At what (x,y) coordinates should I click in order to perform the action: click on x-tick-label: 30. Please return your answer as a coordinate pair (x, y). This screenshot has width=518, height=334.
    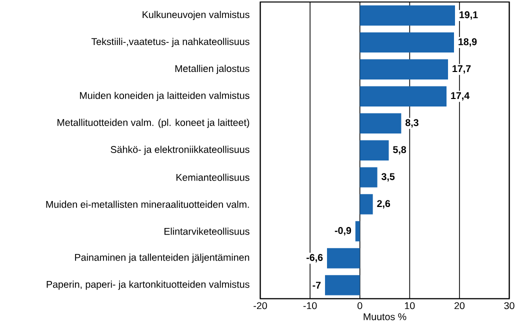
    Looking at the image, I should click on (509, 306).